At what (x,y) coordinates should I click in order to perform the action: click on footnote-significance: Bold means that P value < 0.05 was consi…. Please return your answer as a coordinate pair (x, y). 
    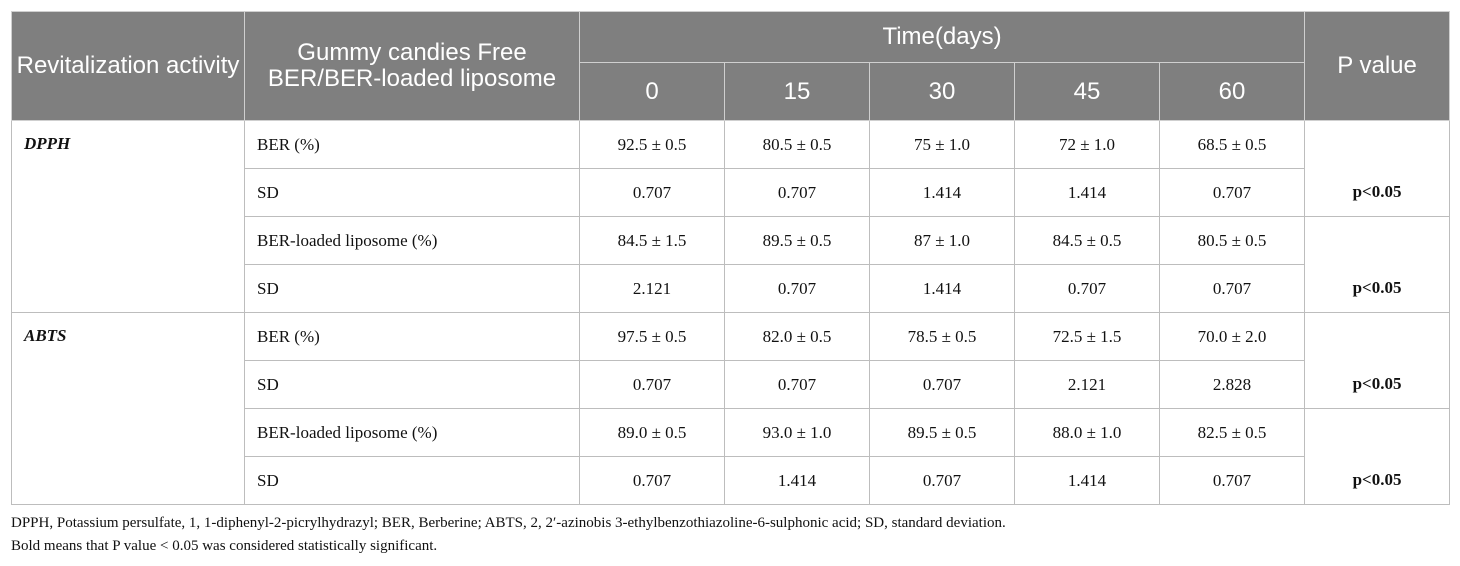
    Looking at the image, I should click on (224, 546).